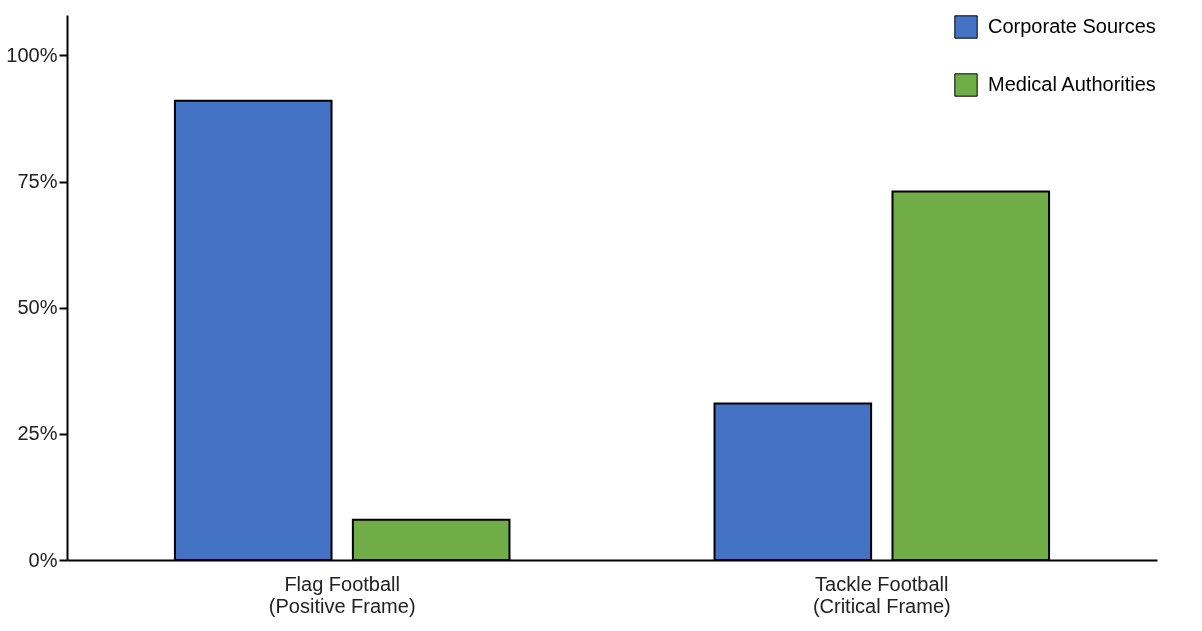  I want to click on y-tick-label: 100%, so click(32, 54).